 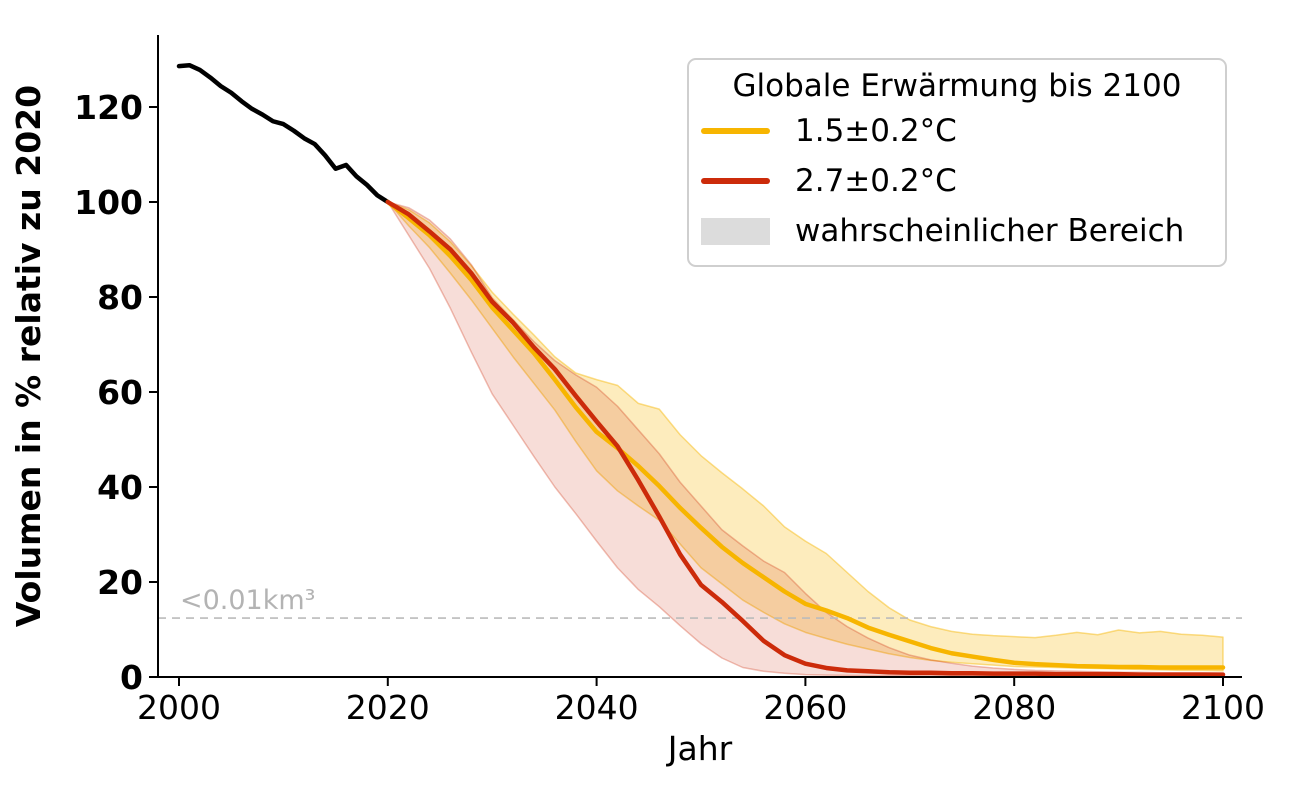 I want to click on y-axis-label: Volumen in % relativ zu 2020, so click(x=28, y=356).